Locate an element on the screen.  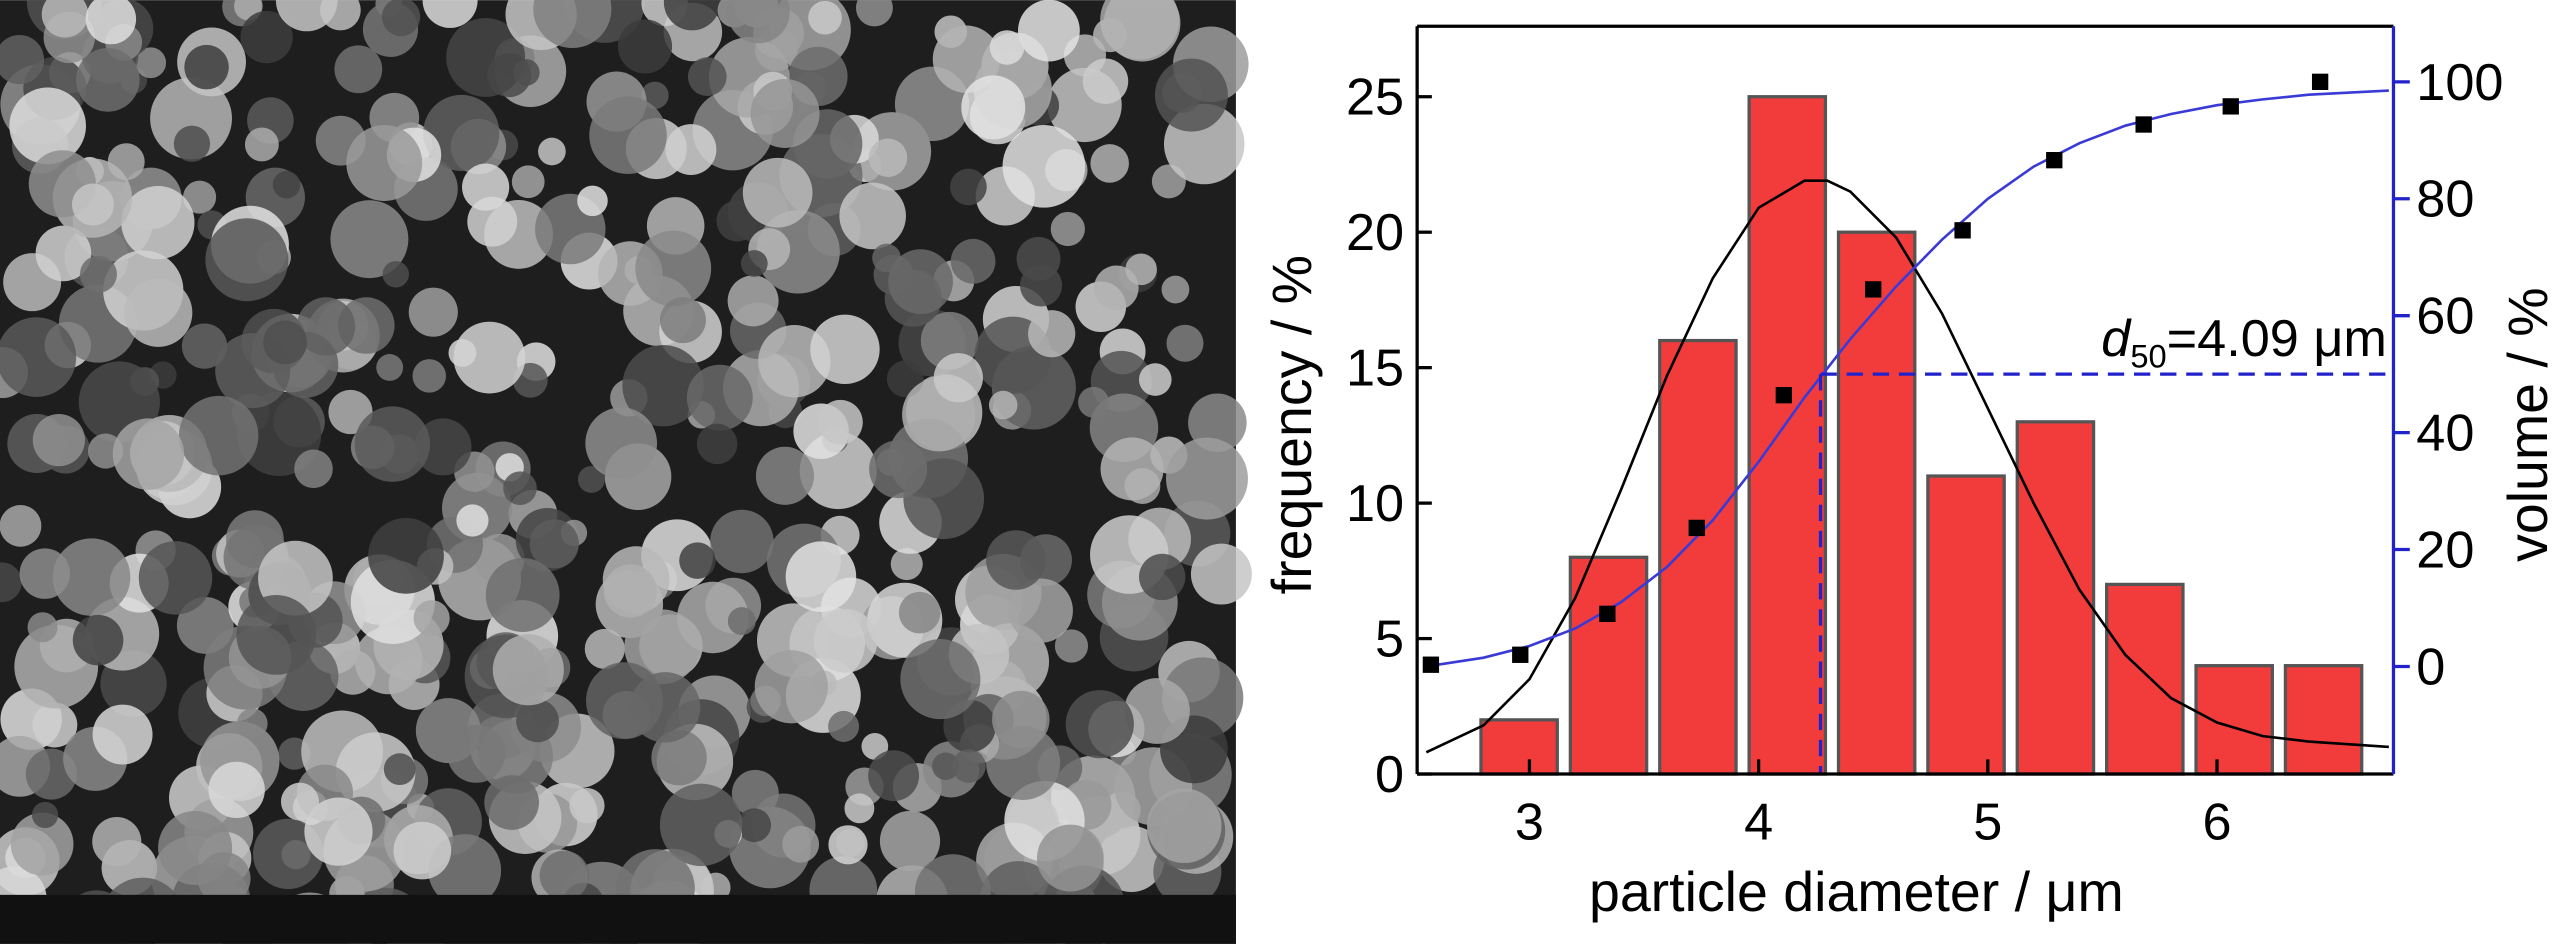
y-tick-label: 20 is located at coordinates (1375, 233).